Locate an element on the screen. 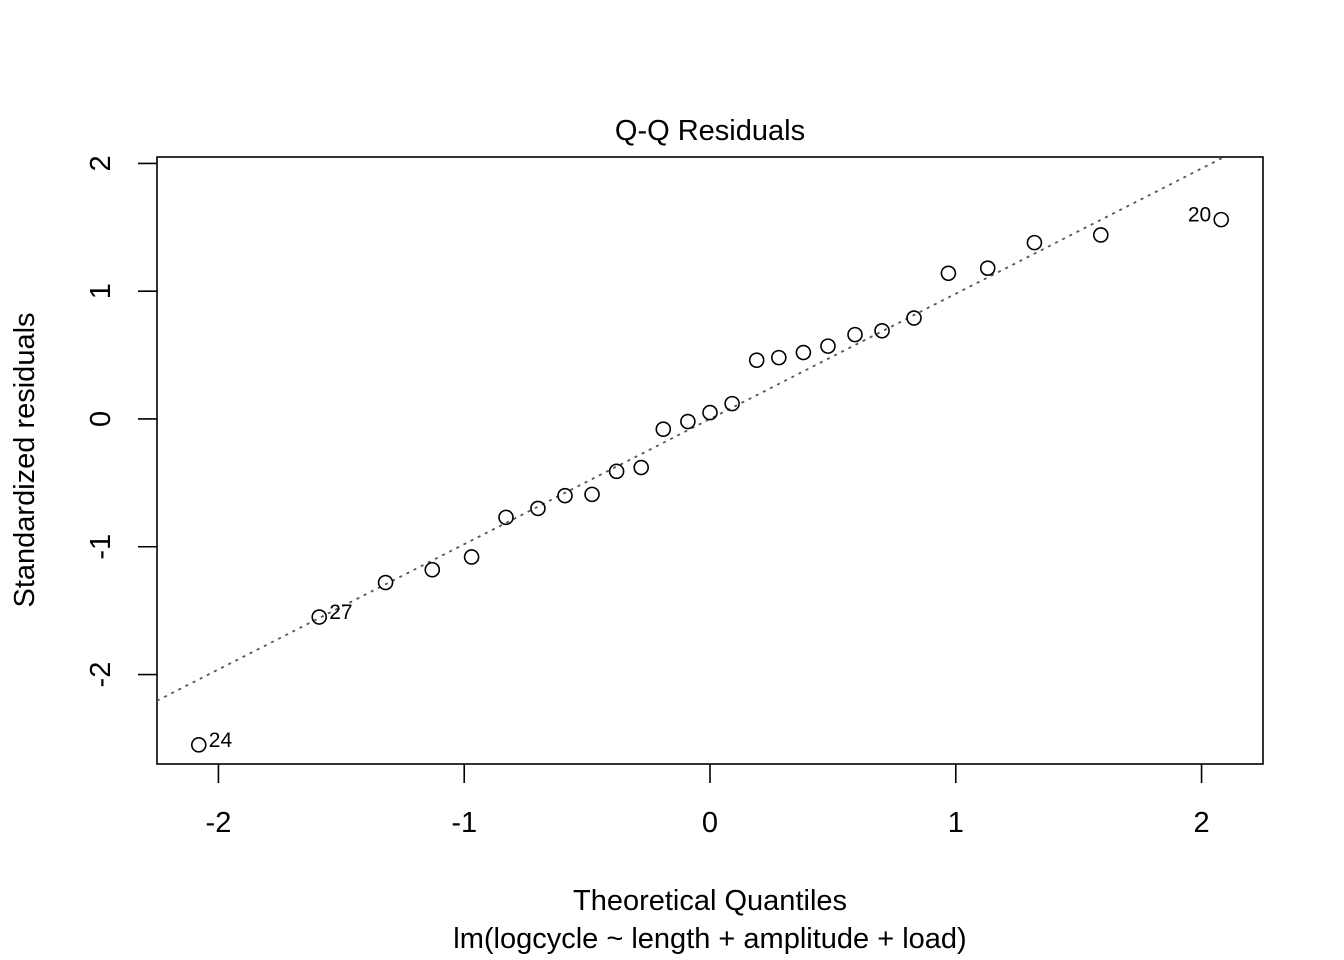 The width and height of the screenshot is (1344, 960). chart-title: Q-Q Residuals is located at coordinates (710, 131).